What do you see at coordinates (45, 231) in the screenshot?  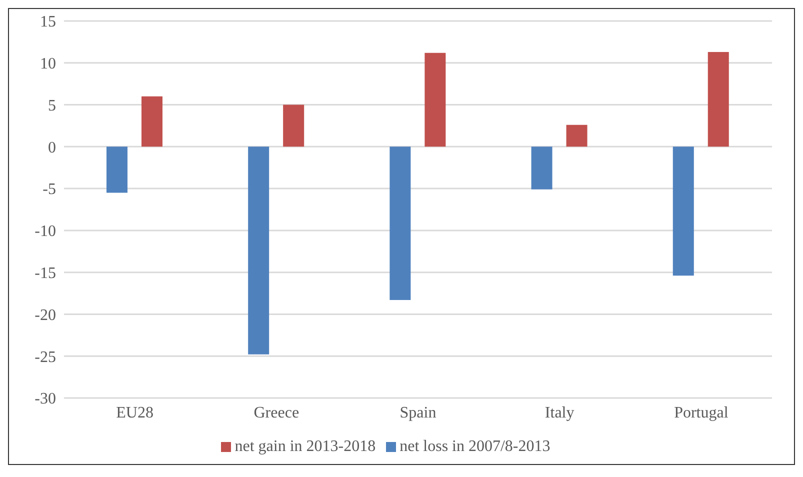 I see `y-tick-label: -10` at bounding box center [45, 231].